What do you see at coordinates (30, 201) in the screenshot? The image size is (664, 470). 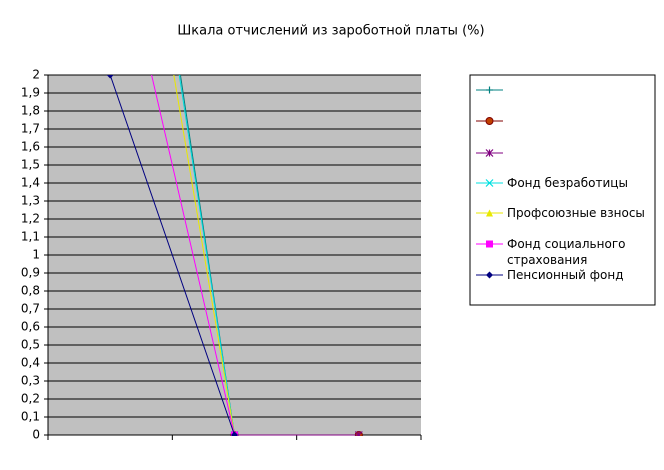 I see `y-tick-label: 1,3` at bounding box center [30, 201].